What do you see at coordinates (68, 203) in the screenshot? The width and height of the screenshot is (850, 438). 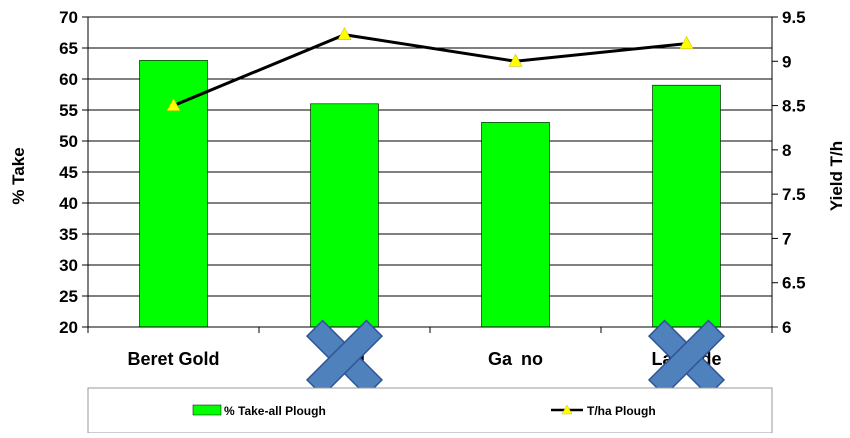 I see `y-tick-label: 40` at bounding box center [68, 203].